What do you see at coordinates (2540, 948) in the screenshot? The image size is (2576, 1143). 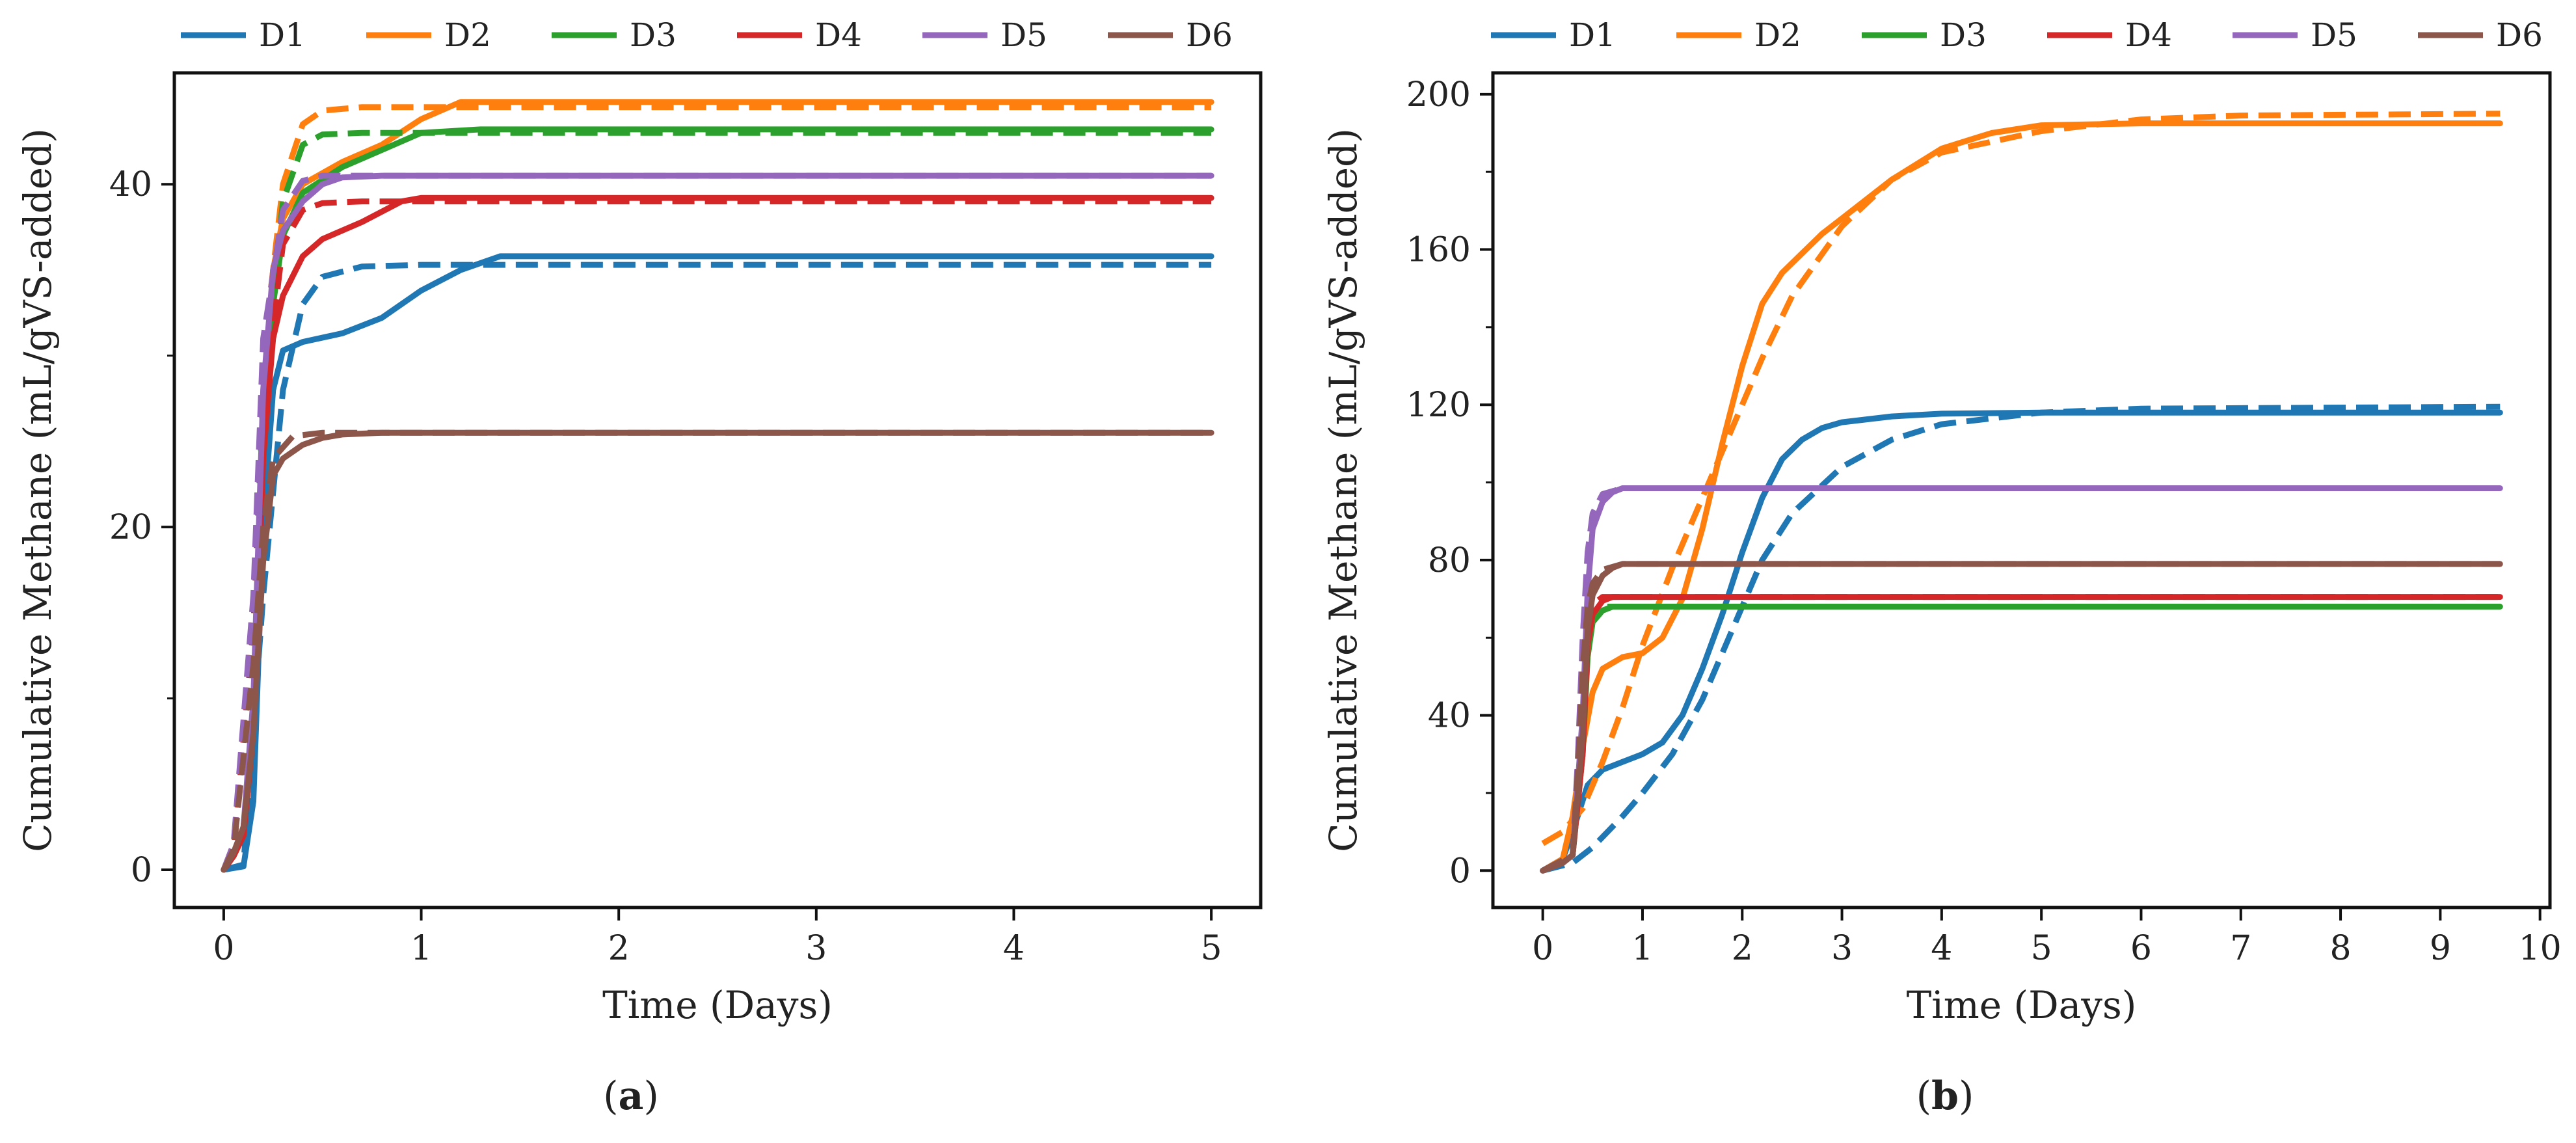 I see `x-tick-label: 10` at bounding box center [2540, 948].